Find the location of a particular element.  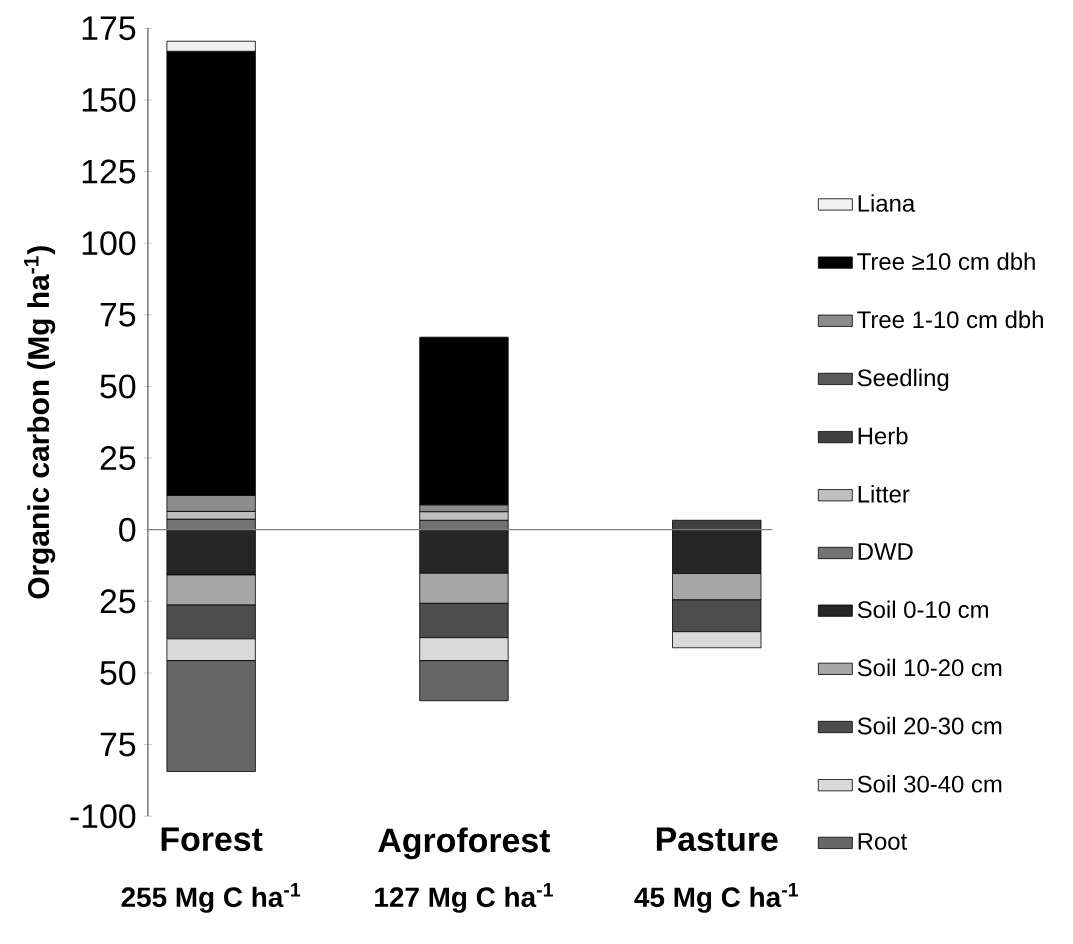

text: 127 Mg C ha$^{-1}$ is located at coordinates (464, 898).